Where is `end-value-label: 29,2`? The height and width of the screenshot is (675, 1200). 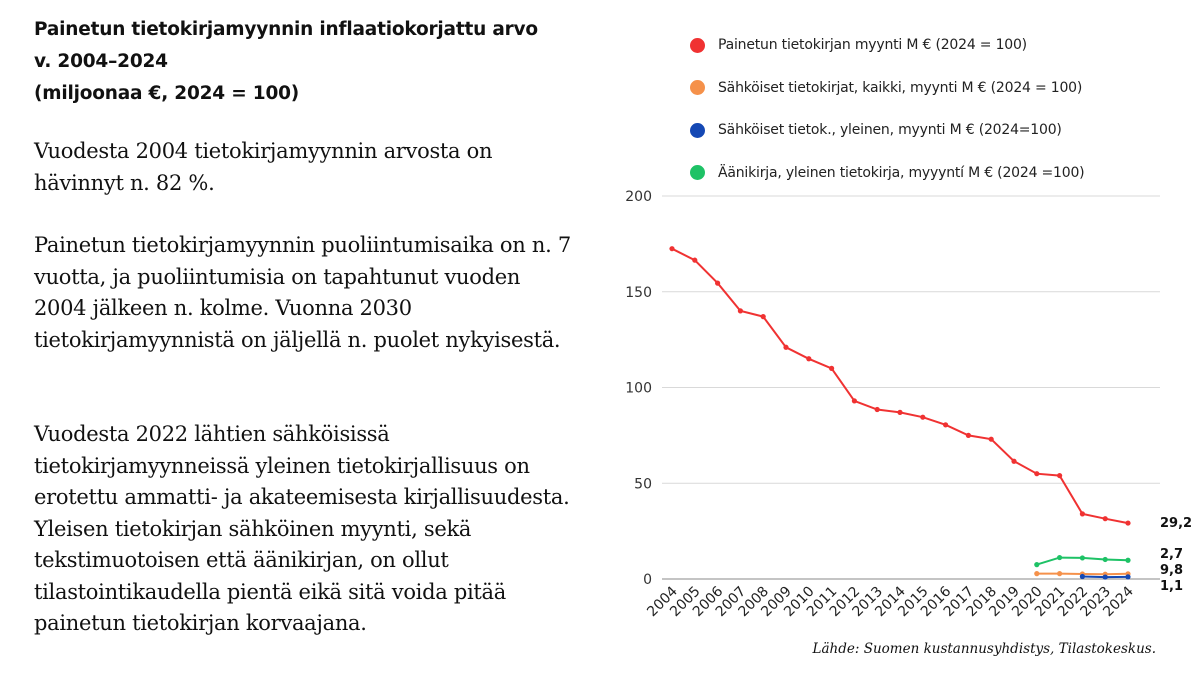 end-value-label: 29,2 is located at coordinates (1176, 523).